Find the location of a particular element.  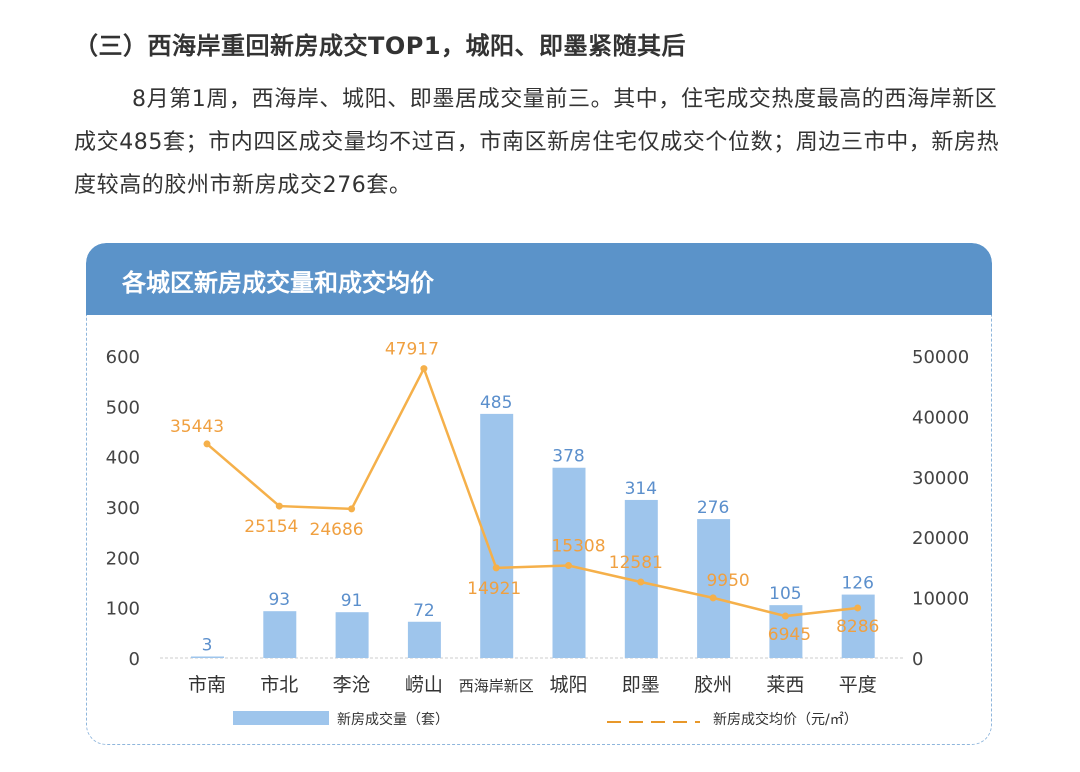

left-tick-label: 500 is located at coordinates (123, 407).